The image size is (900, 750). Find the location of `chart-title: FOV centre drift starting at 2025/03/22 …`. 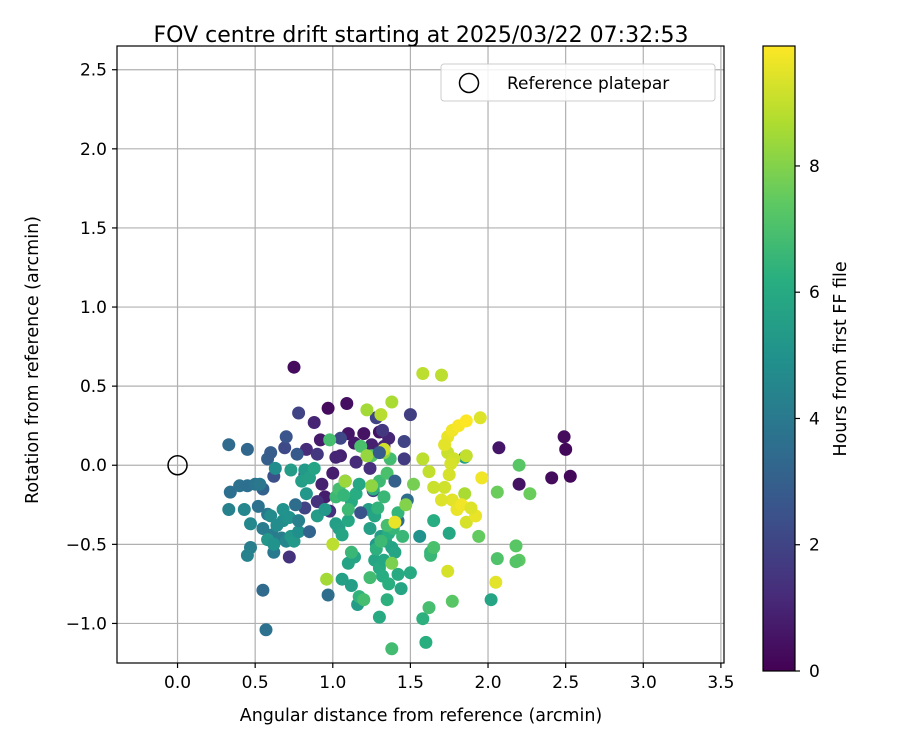

chart-title: FOV centre drift starting at 2025/03/22 … is located at coordinates (421, 35).